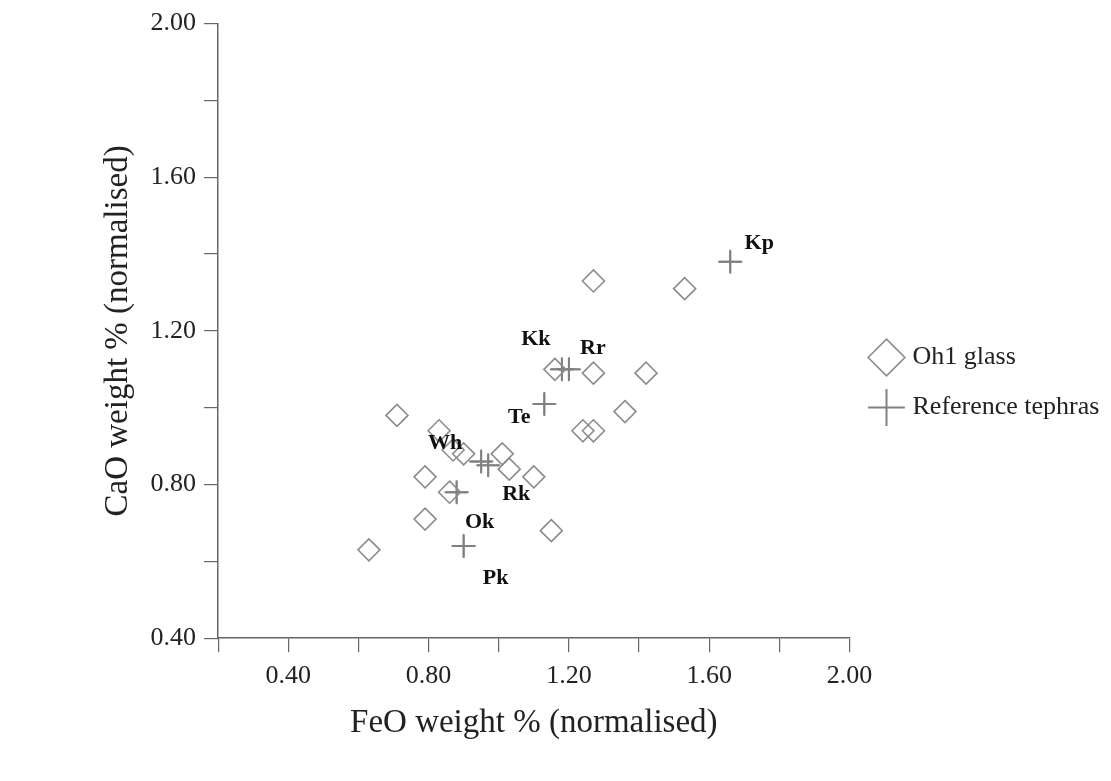 Image resolution: width=1111 pixels, height=781 pixels. What do you see at coordinates (173, 176) in the screenshot?
I see `y-tick-label: 1.60` at bounding box center [173, 176].